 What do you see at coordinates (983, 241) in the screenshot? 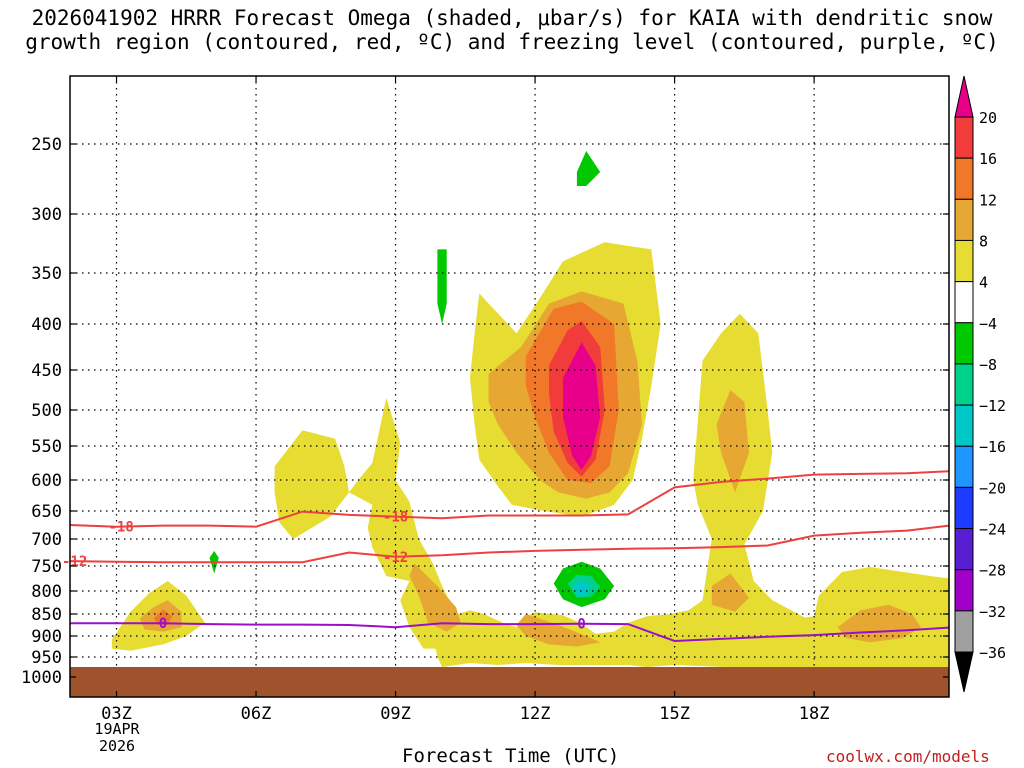
I see `colorbar-label: 8` at bounding box center [983, 241].